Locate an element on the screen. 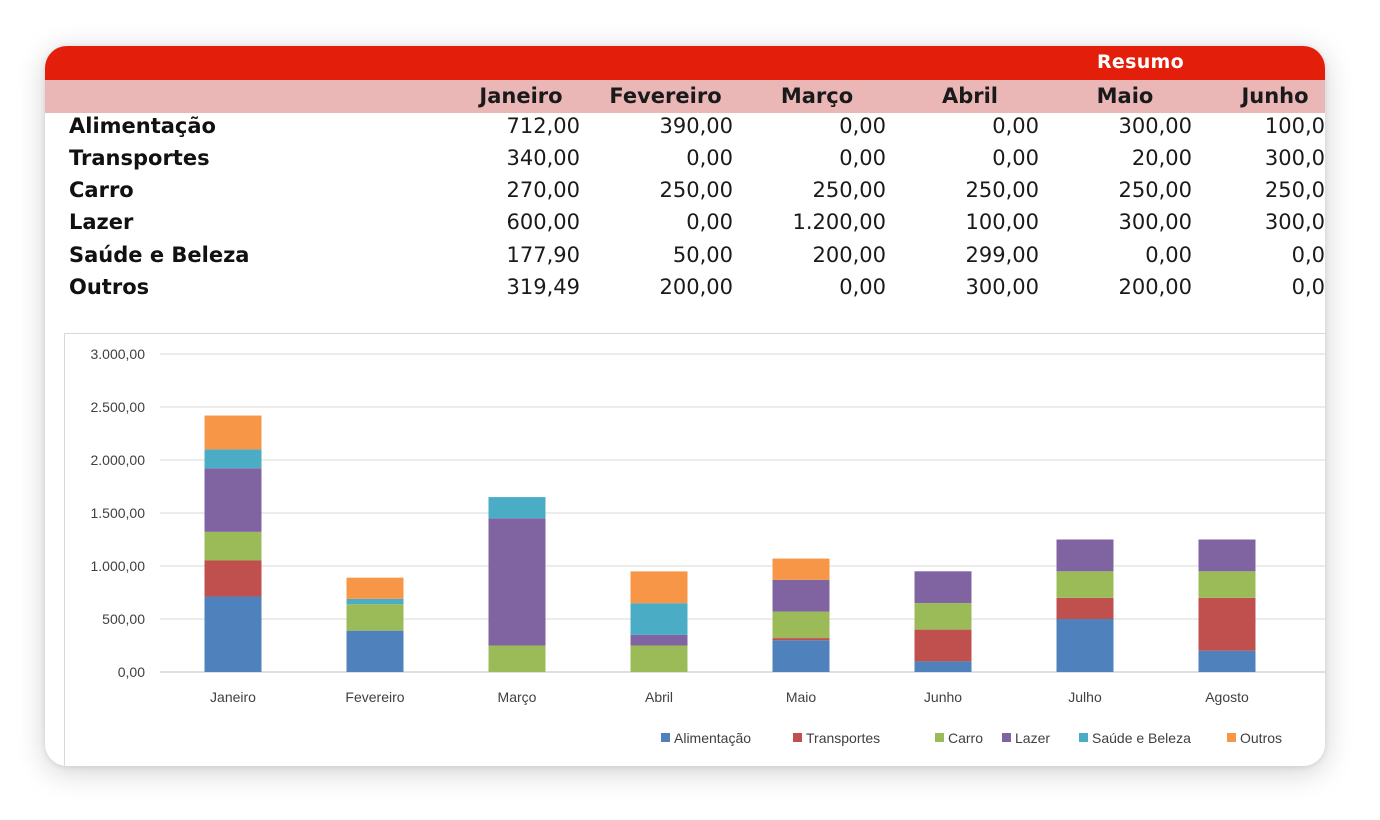  month-header-fevereiro: Fevereiro is located at coordinates (665, 96).